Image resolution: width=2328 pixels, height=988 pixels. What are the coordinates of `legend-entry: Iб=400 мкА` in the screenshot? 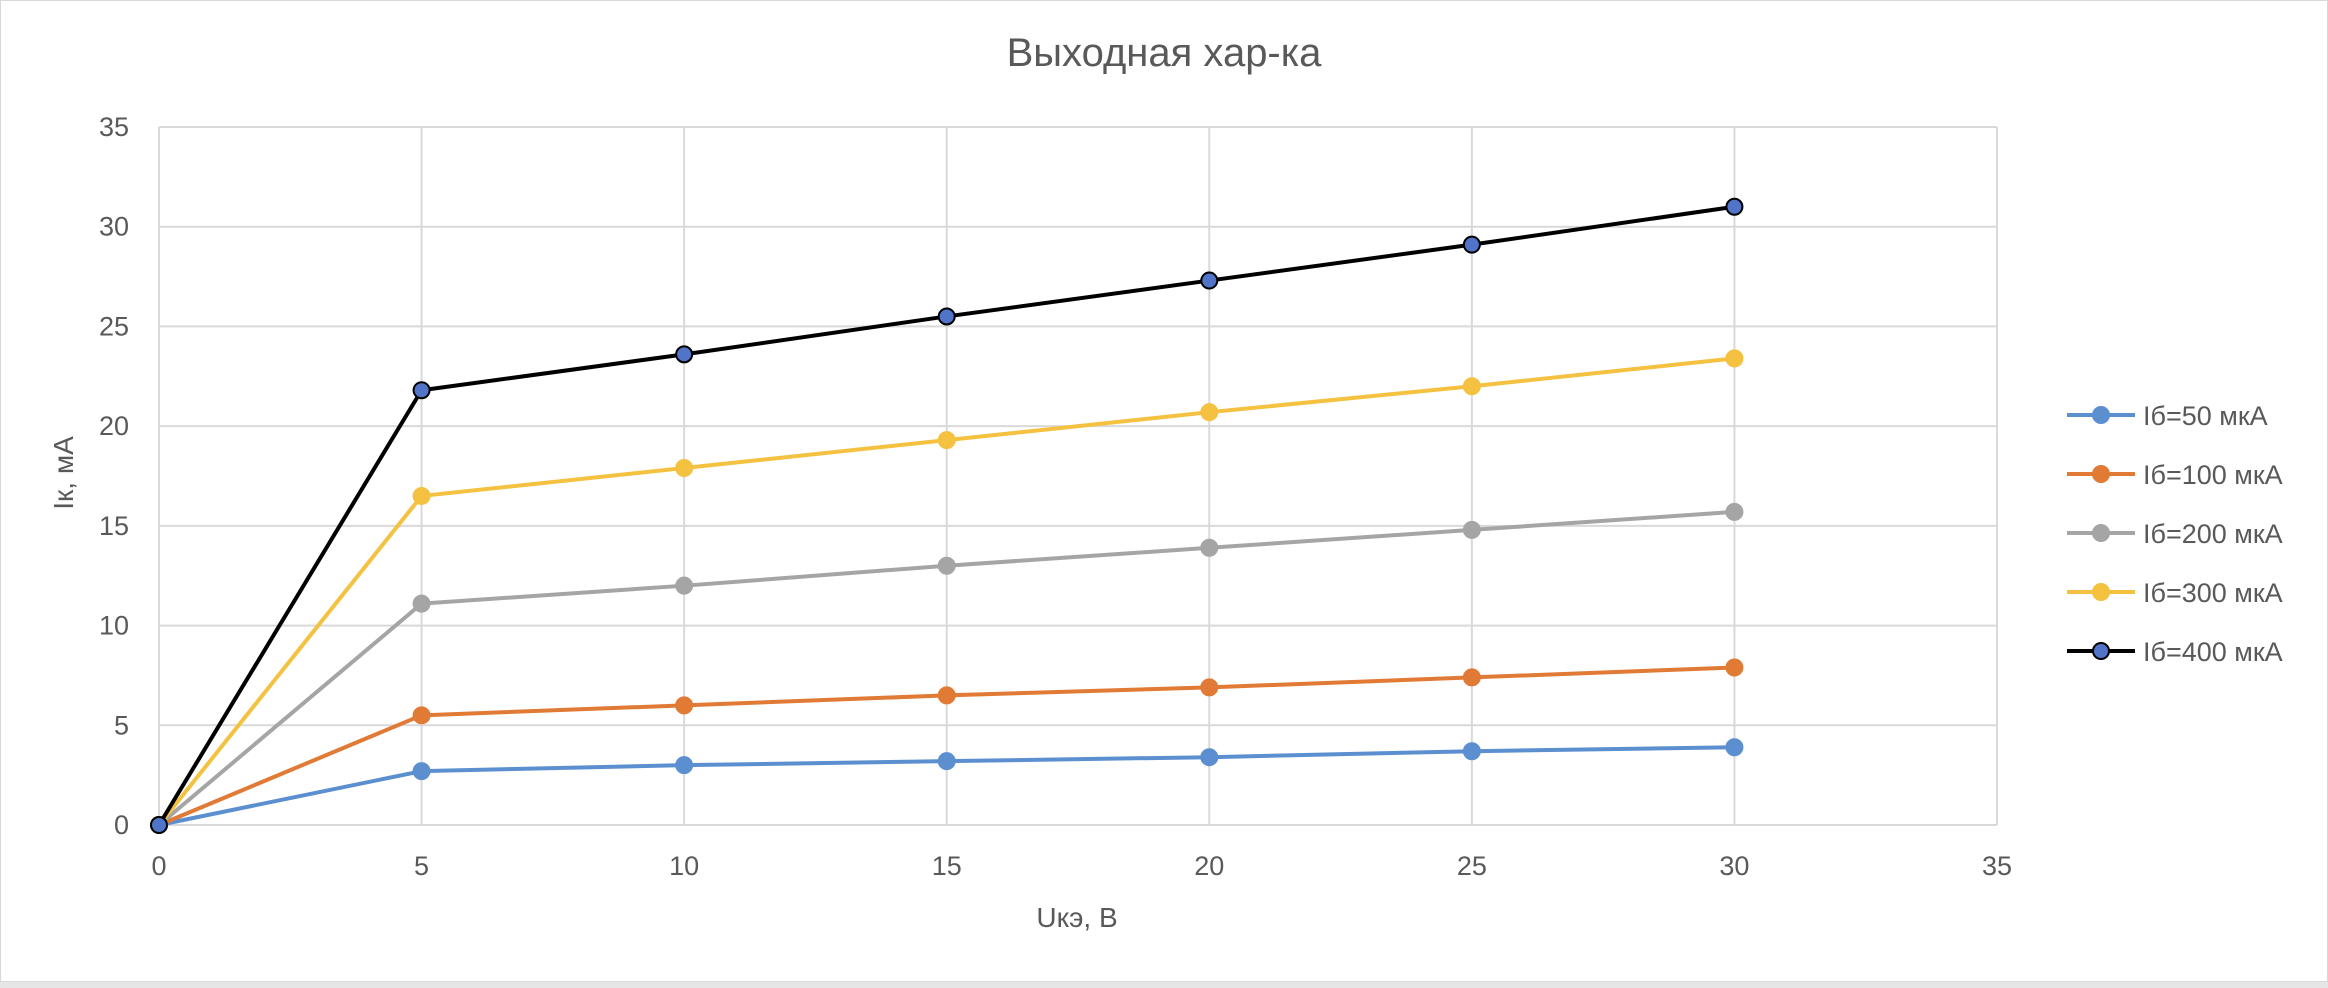 It's located at (2175, 652).